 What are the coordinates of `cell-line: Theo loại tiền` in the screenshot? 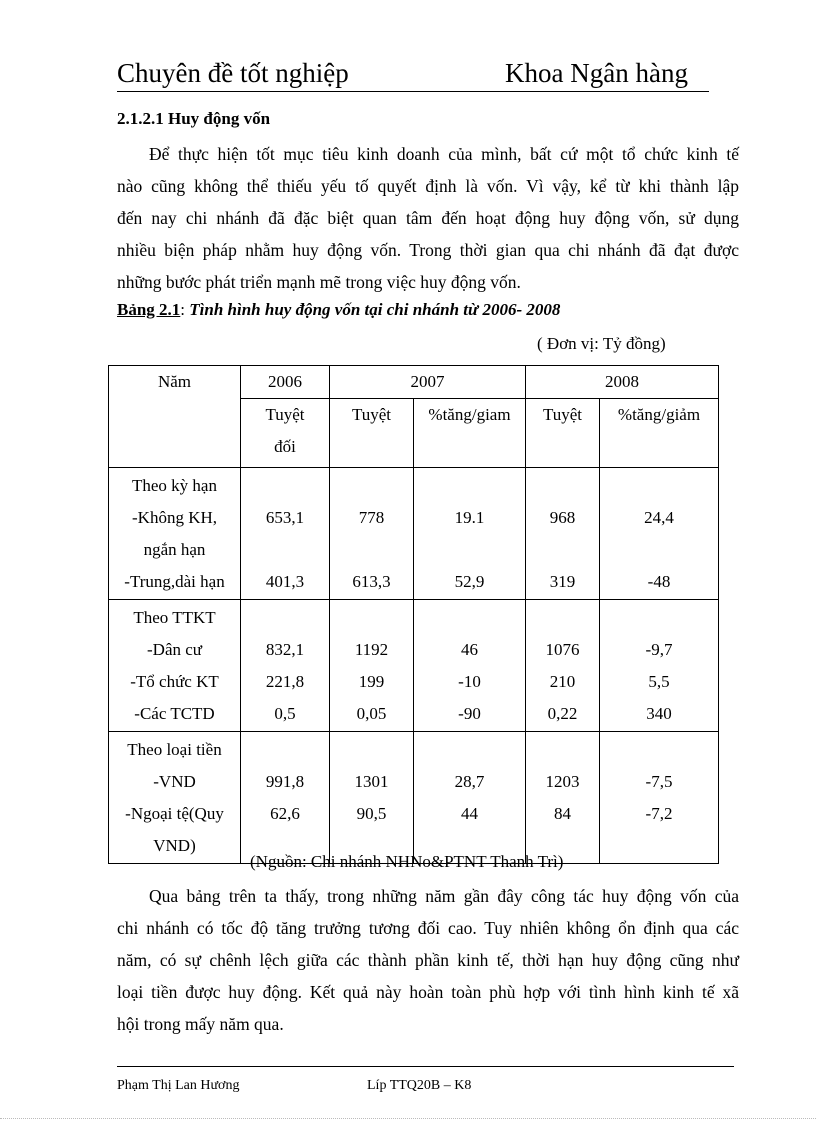 It's located at (174, 749).